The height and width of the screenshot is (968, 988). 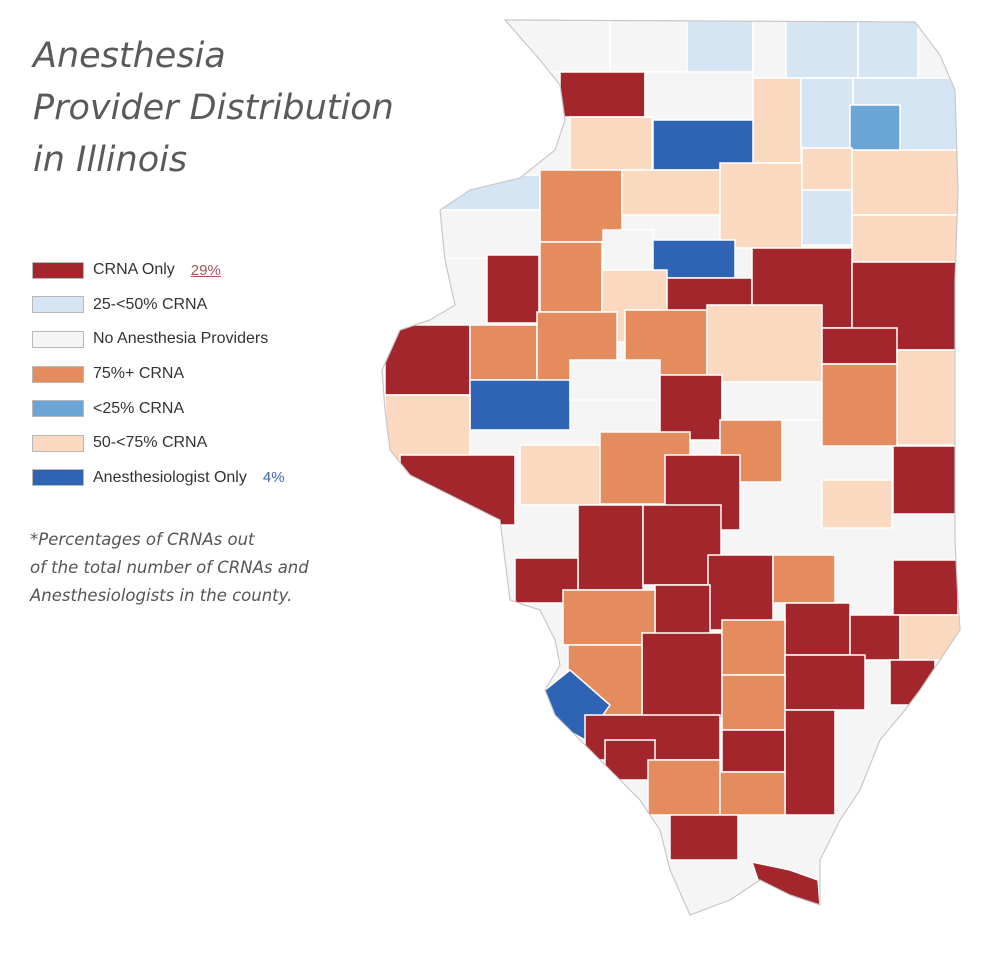 What do you see at coordinates (150, 443) in the screenshot?
I see `legend-label: 50-<75% CRNA` at bounding box center [150, 443].